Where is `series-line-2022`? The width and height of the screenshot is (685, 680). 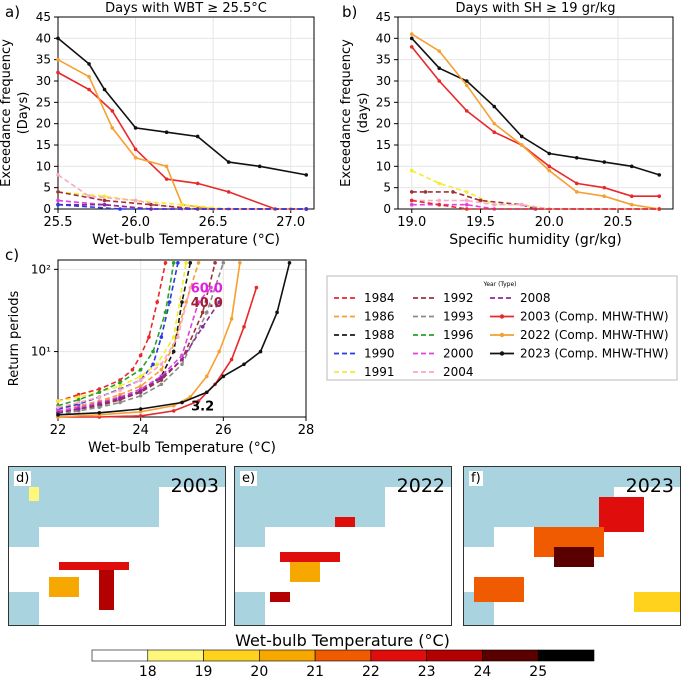
series-line-2022 is located at coordinates (535, 121).